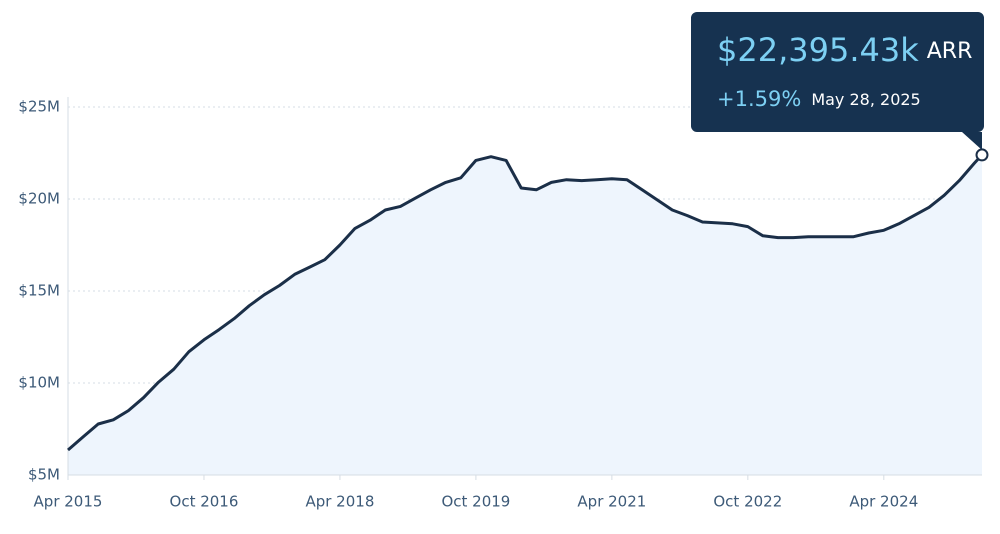 The image size is (1000, 534). I want to click on tooltip-value-text: $22,395.43k, so click(818, 50).